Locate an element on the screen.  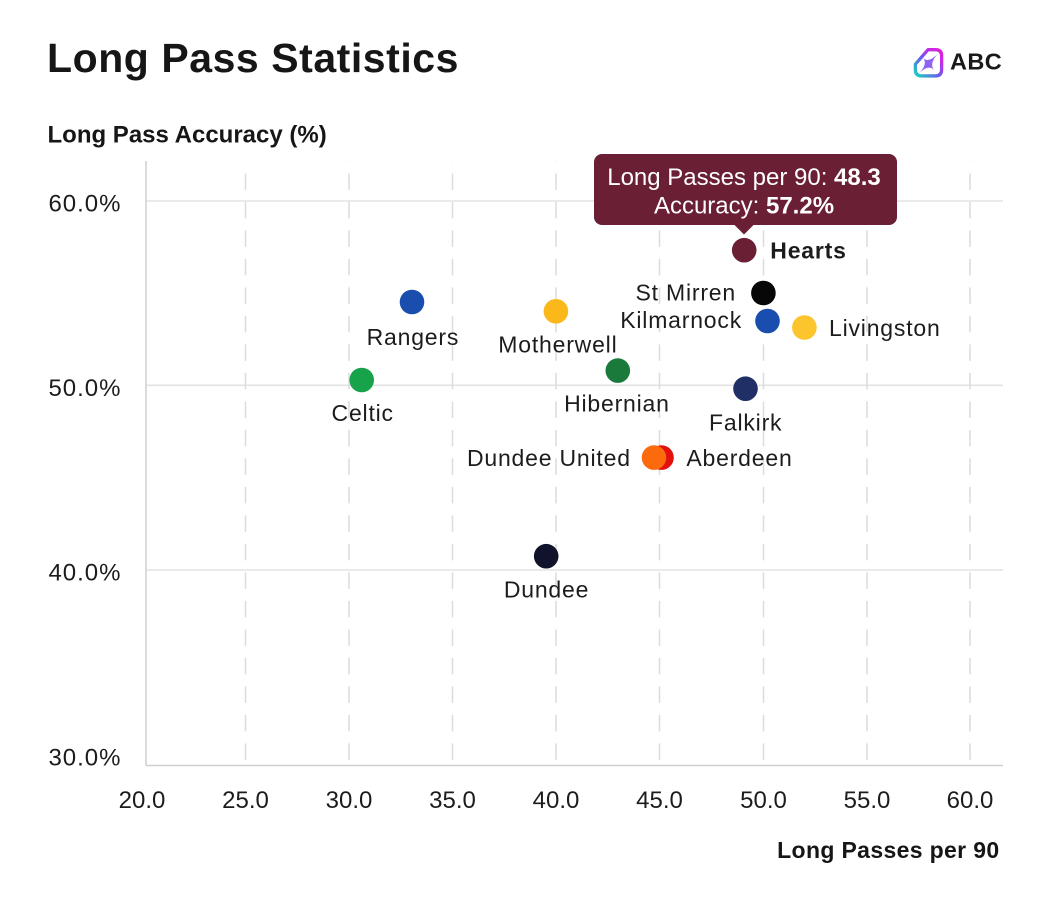
svg-text: Rangers is located at coordinates (413, 337).